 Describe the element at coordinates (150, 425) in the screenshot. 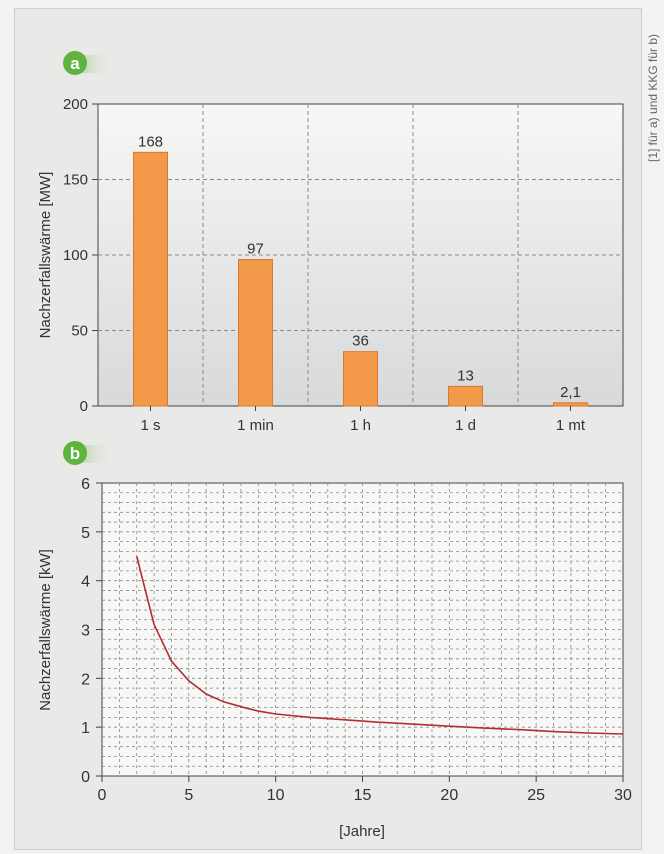

I see `x-tick-label: 1 s` at that location.